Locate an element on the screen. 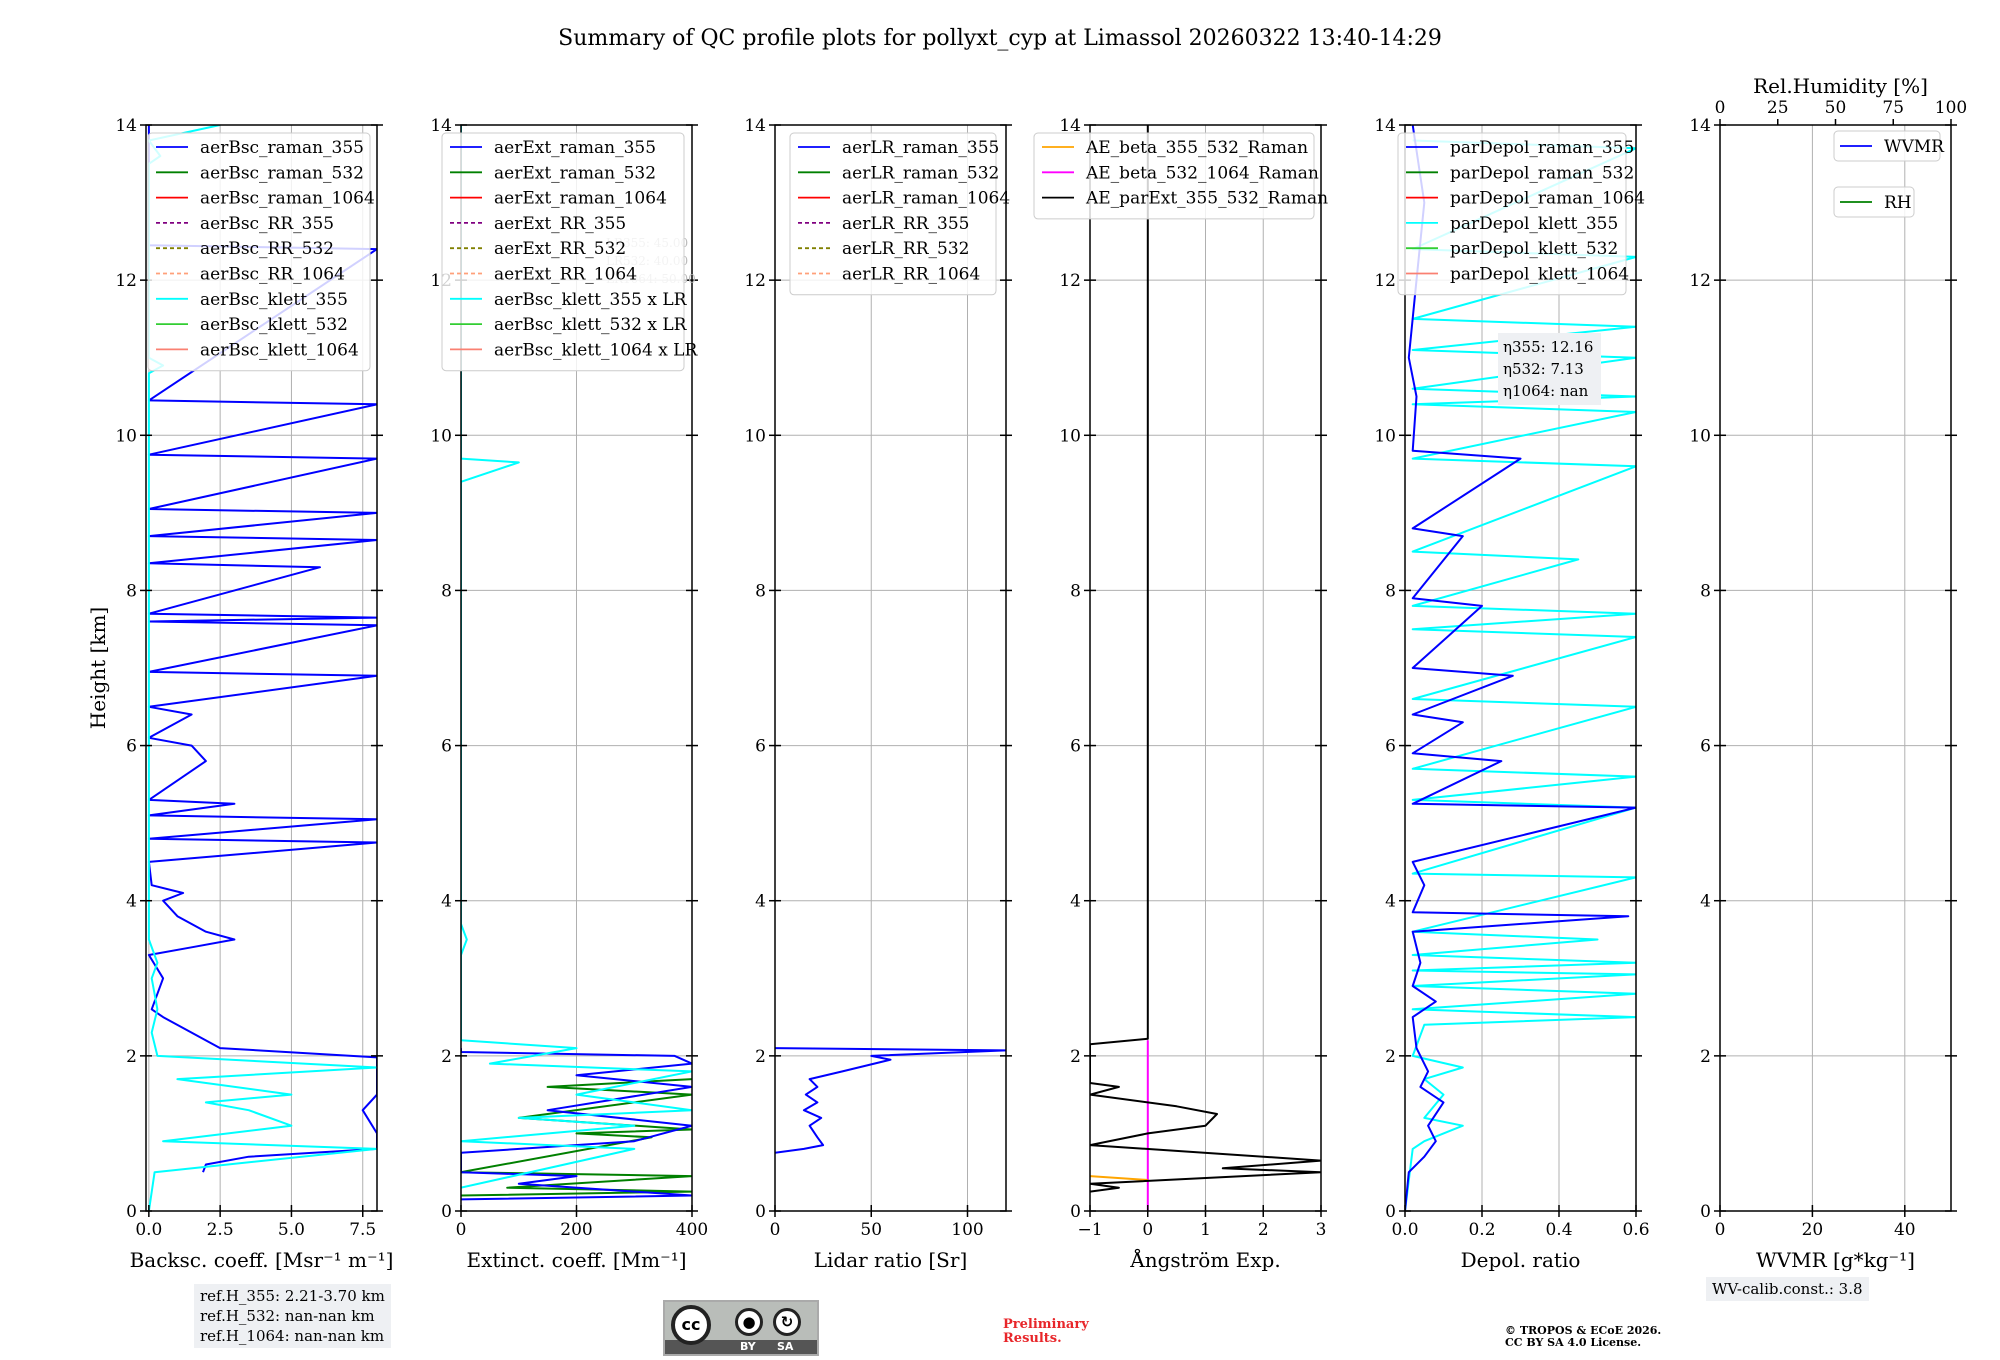 The width and height of the screenshot is (2000, 1360). cc-license-badge: cc ● ↻ BY SA is located at coordinates (741, 1328).